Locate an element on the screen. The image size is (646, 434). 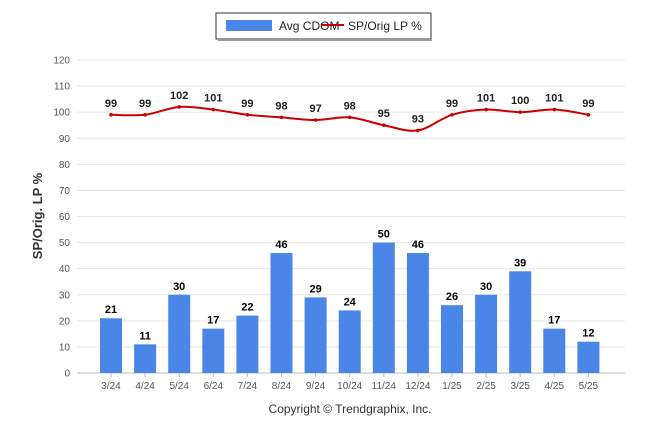
line-data-label: 95 is located at coordinates (384, 114).